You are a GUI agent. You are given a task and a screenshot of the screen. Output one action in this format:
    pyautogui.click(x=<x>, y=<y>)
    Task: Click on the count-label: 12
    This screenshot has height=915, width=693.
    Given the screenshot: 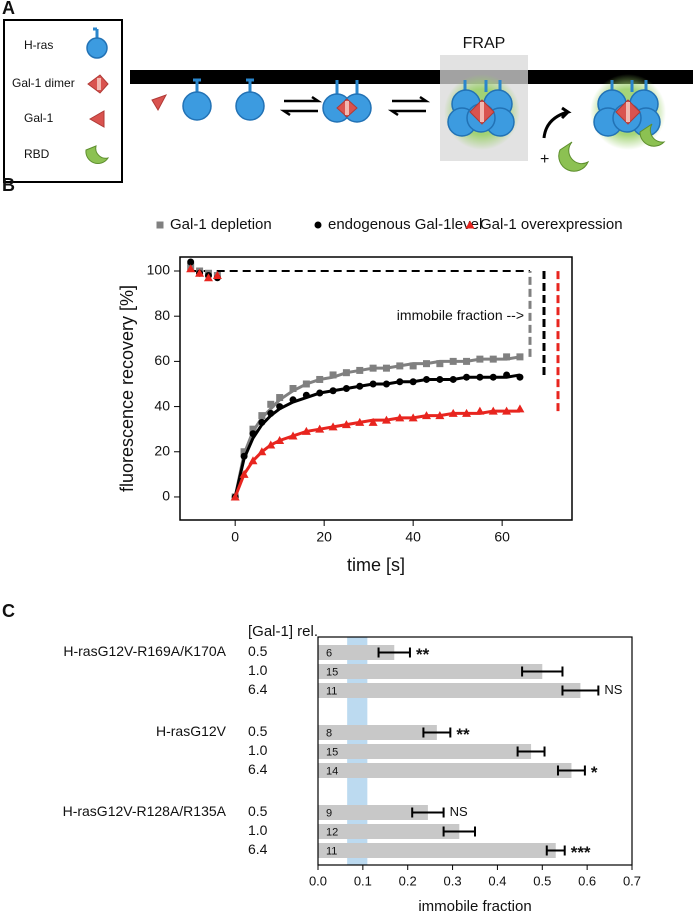 What is the action you would take?
    pyautogui.click(x=332, y=832)
    